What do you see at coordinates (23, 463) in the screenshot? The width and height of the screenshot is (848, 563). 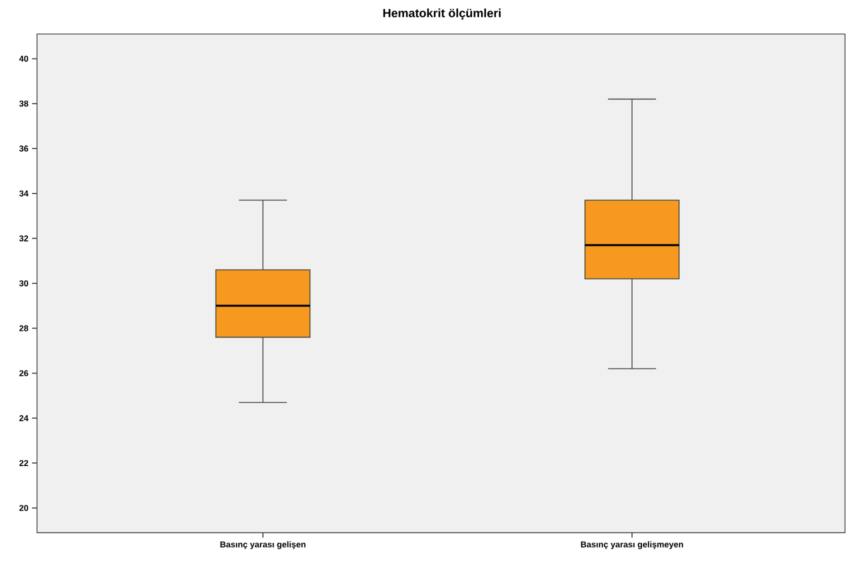 I see `y-tick-label: 22` at bounding box center [23, 463].